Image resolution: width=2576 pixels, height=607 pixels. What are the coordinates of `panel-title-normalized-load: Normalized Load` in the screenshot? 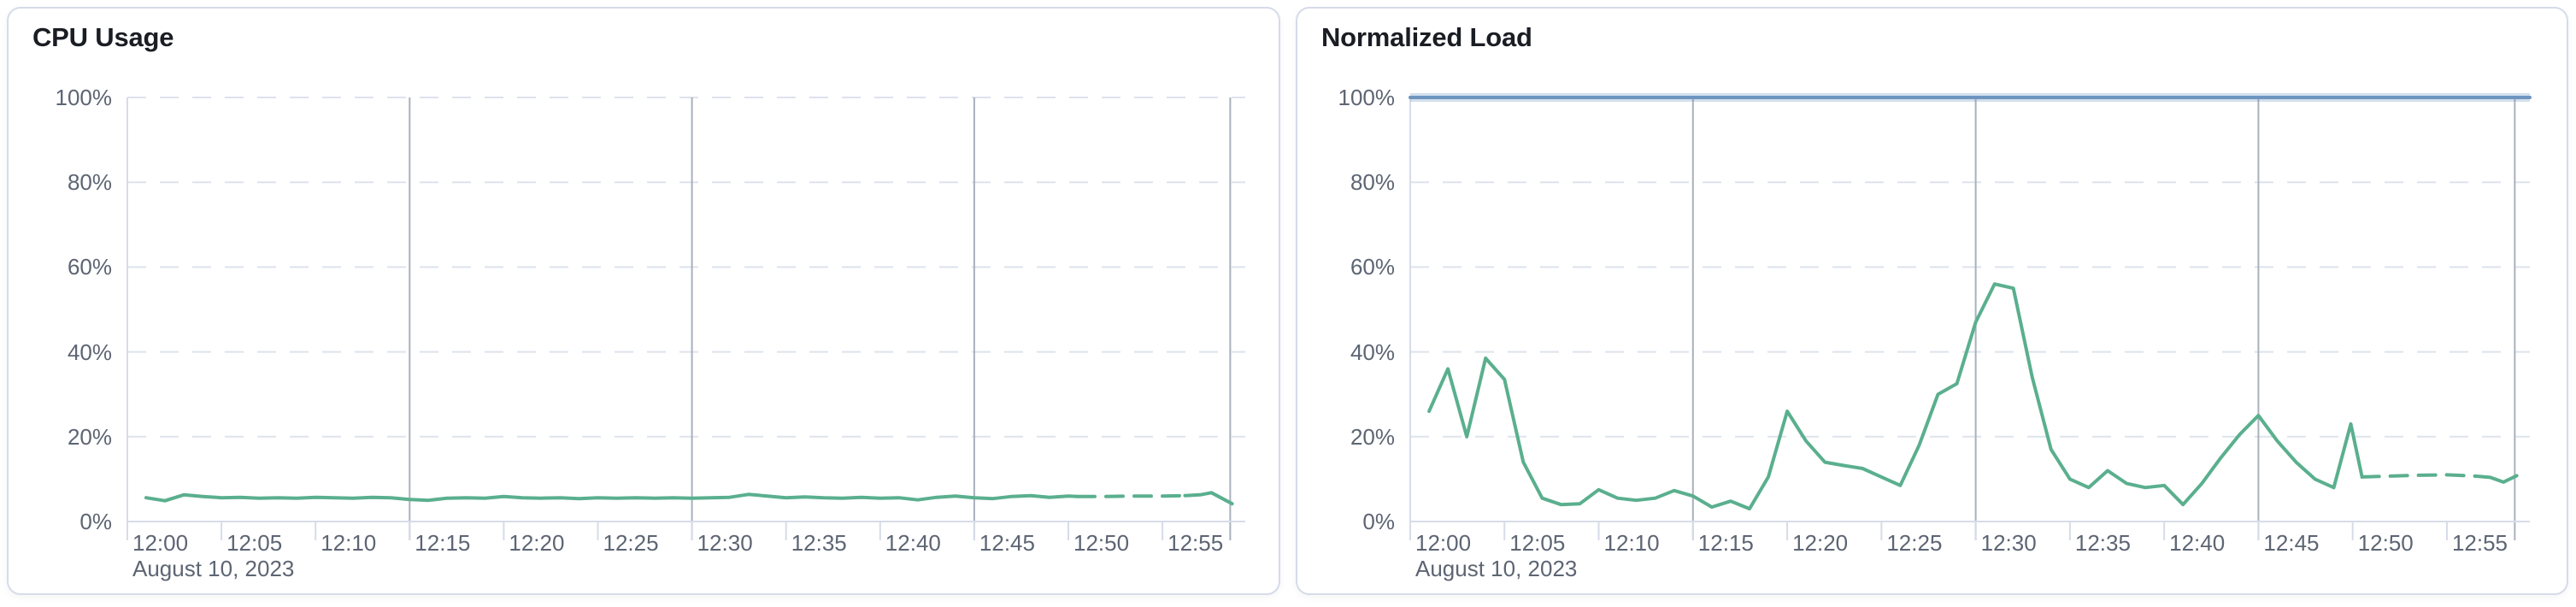 It's located at (1426, 37).